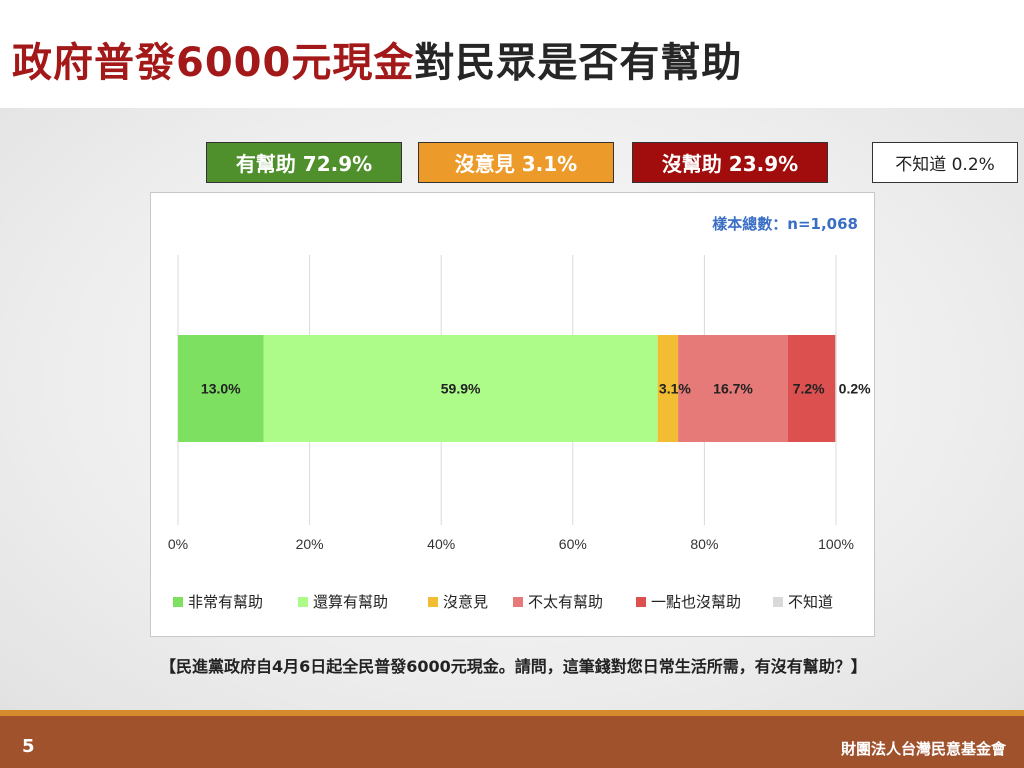 The image size is (1024, 768). Describe the element at coordinates (28, 746) in the screenshot. I see `page-number: 5` at that location.